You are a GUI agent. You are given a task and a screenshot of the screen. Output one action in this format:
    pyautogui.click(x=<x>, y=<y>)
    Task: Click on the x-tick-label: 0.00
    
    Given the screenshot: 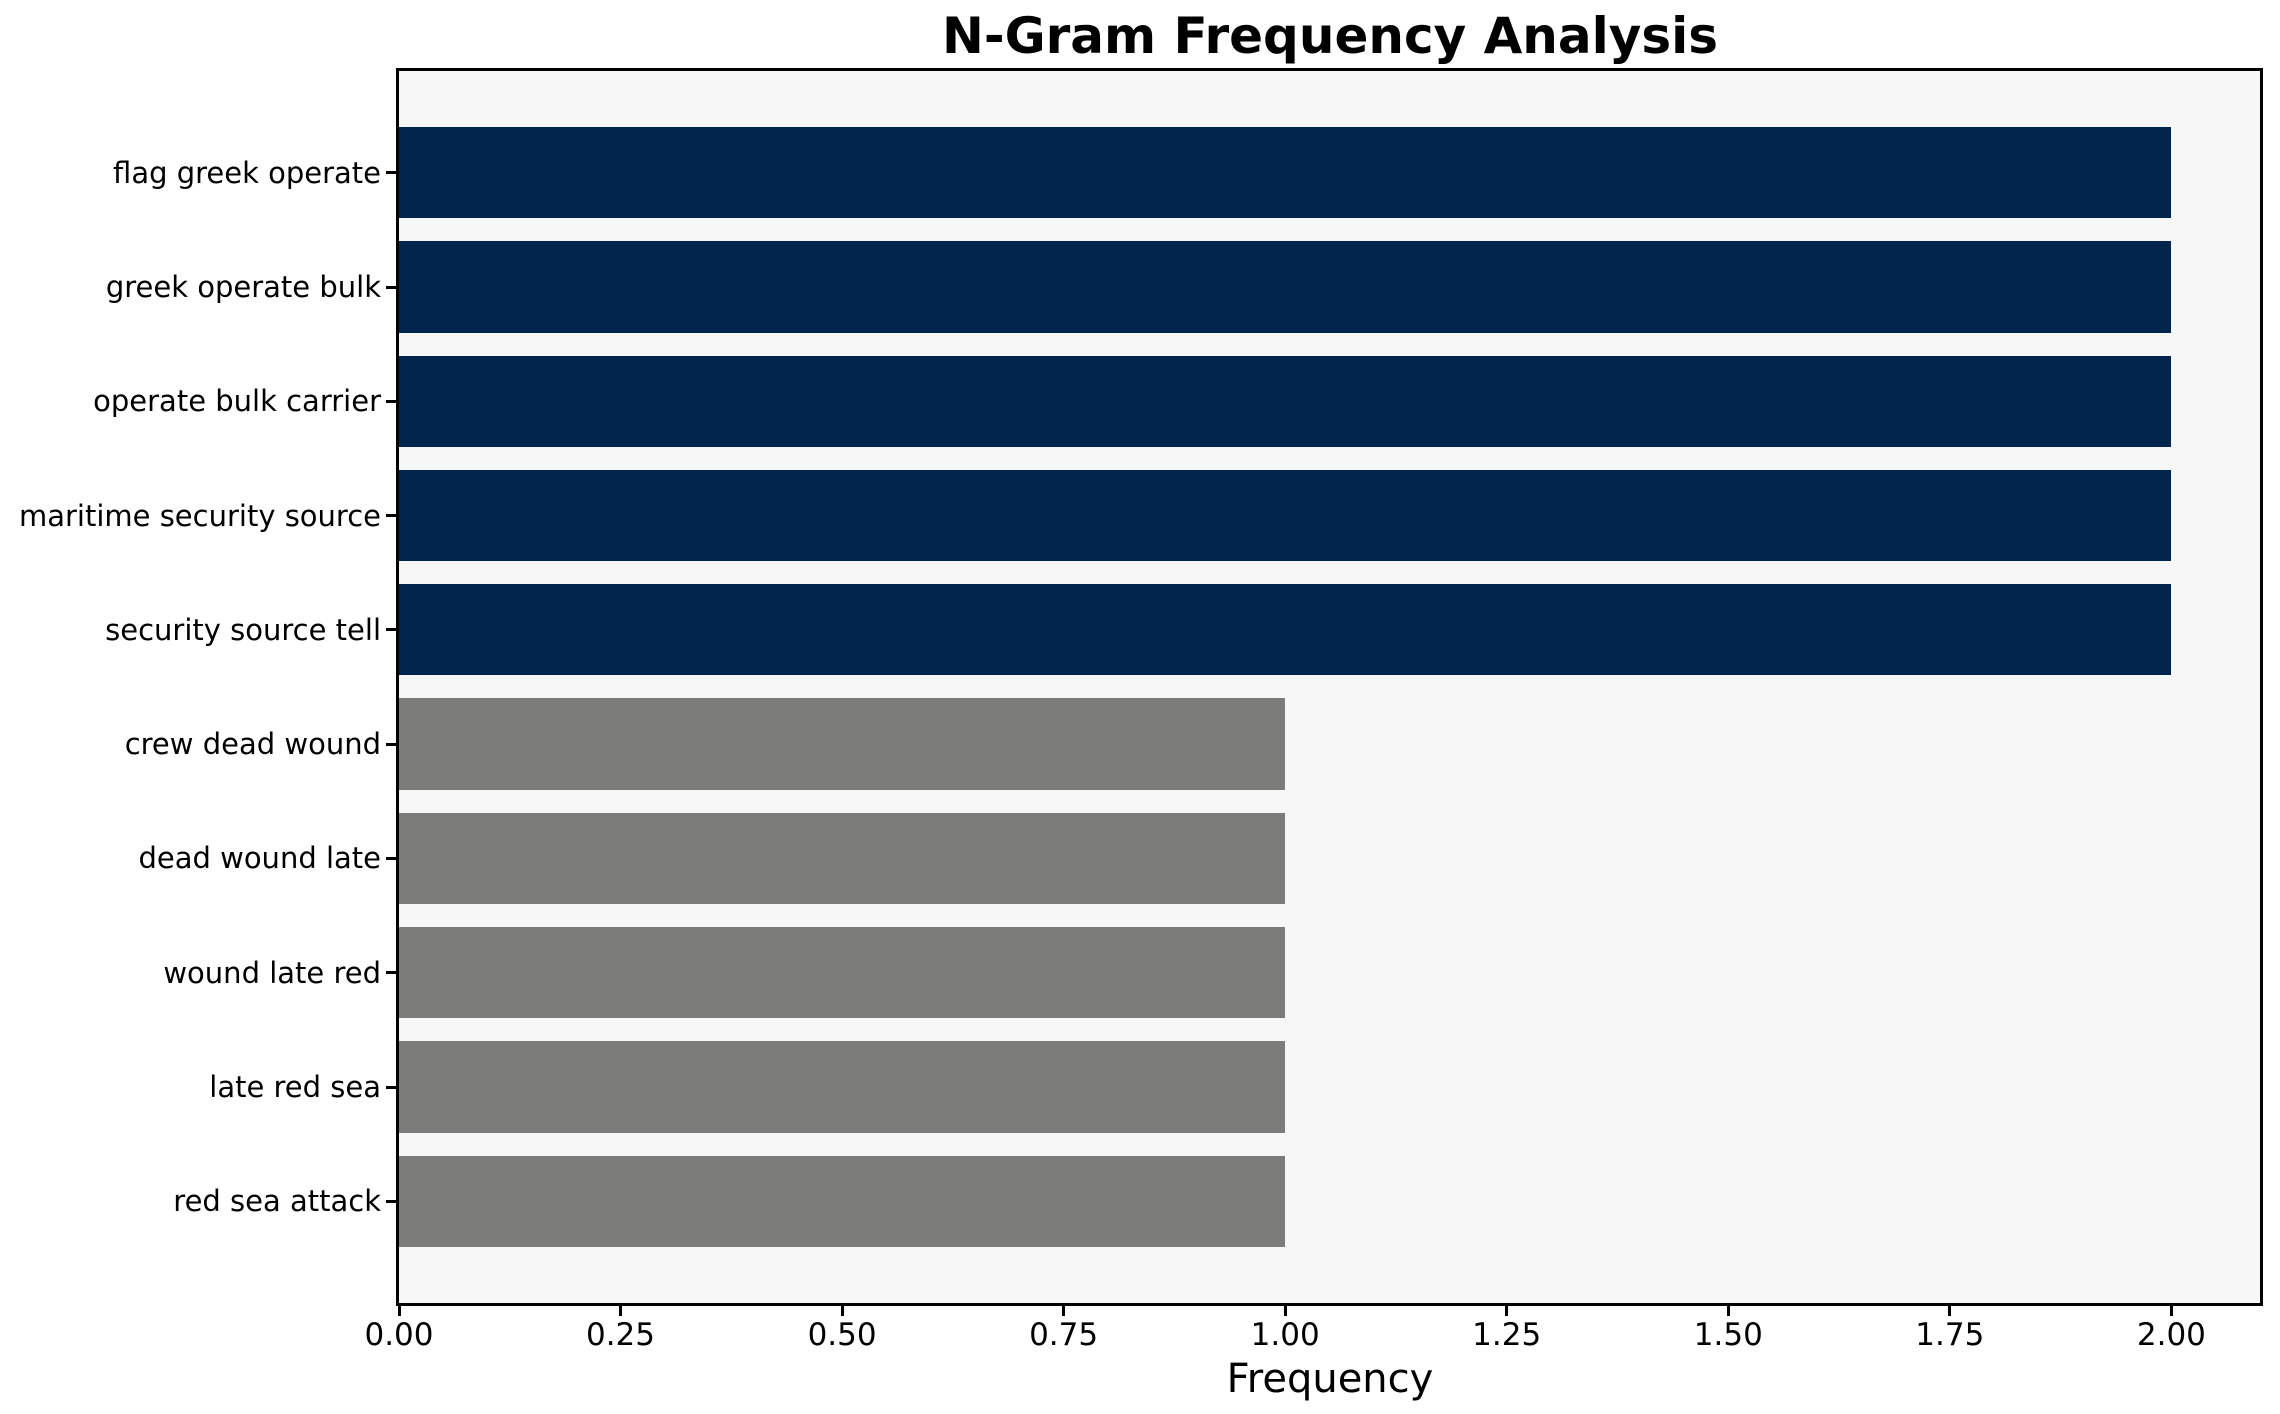 What is the action you would take?
    pyautogui.click(x=399, y=1335)
    